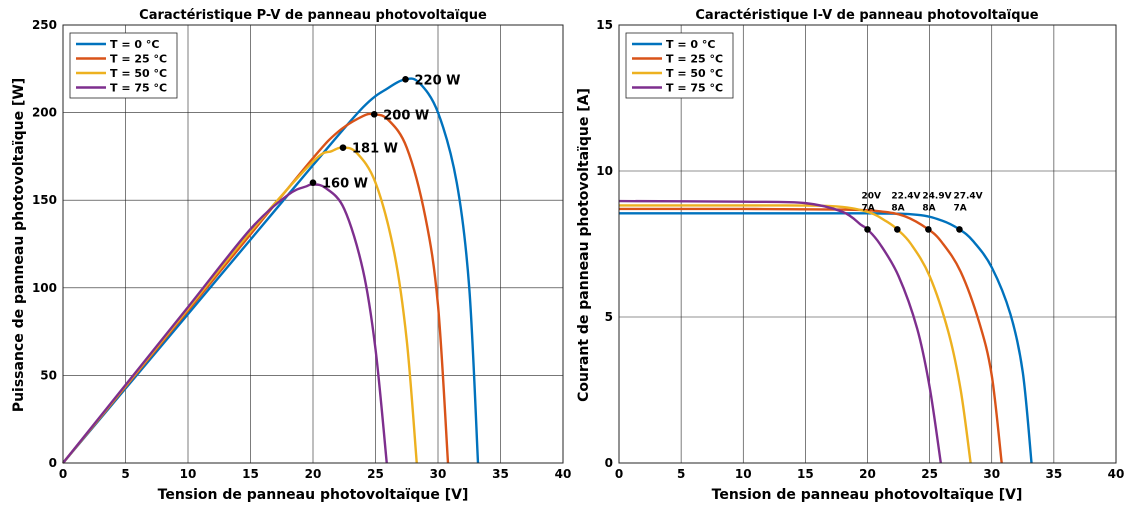 This screenshot has height=506, width=1131. I want to click on iv-xtick-label: 30, so click(991, 474).